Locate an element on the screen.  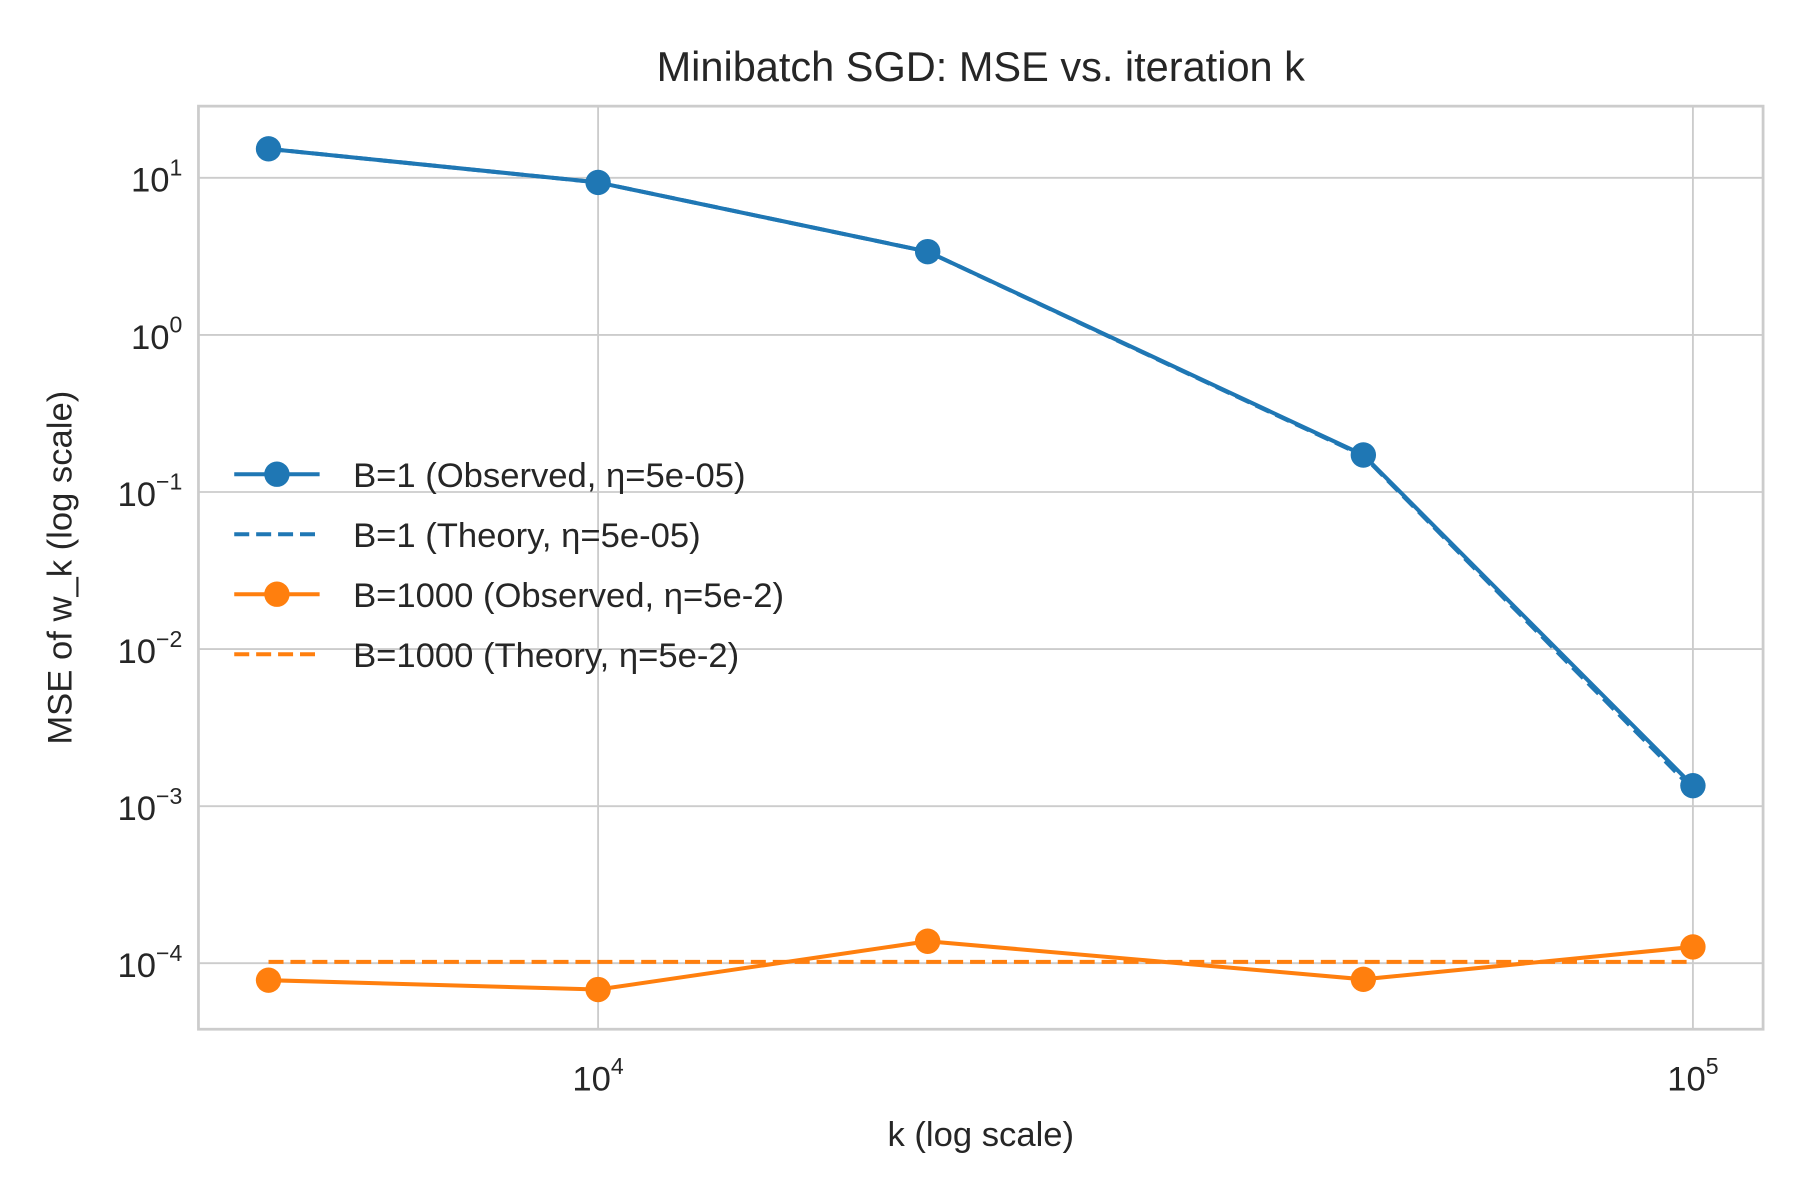
y-tick-label: 10¹ is located at coordinates (156, 177).